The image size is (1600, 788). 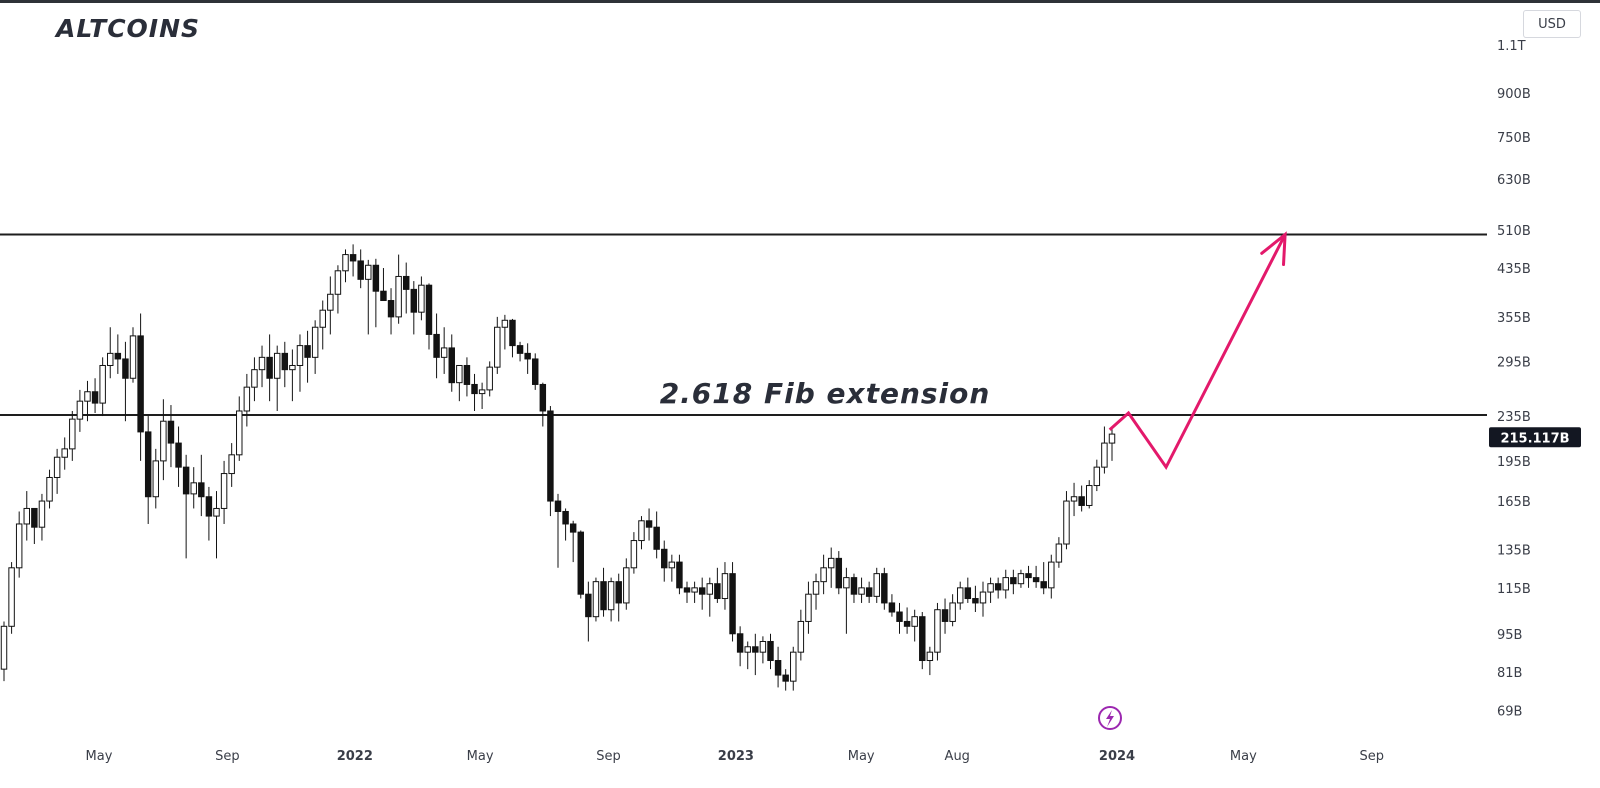 I want to click on projection-arrowhead, so click(x=1273, y=248).